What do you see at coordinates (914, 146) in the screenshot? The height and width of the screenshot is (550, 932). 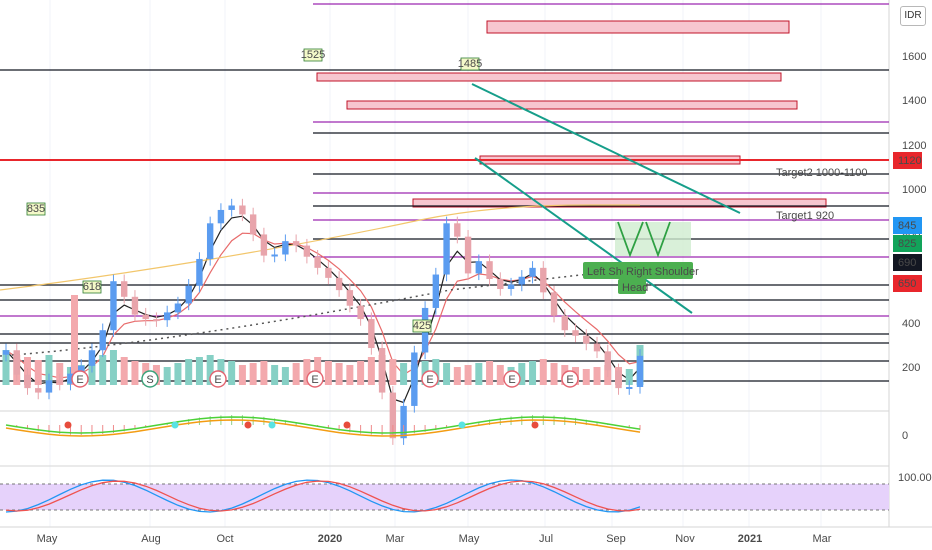 I see `price-tick-label: 1200` at bounding box center [914, 146].